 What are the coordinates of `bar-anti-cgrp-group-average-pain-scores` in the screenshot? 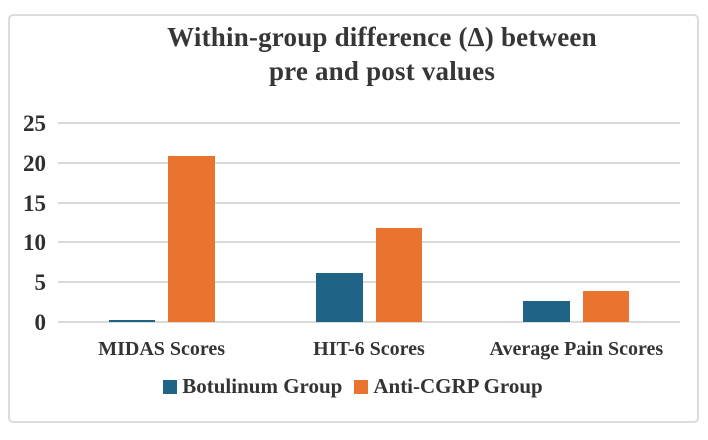 It's located at (606, 306).